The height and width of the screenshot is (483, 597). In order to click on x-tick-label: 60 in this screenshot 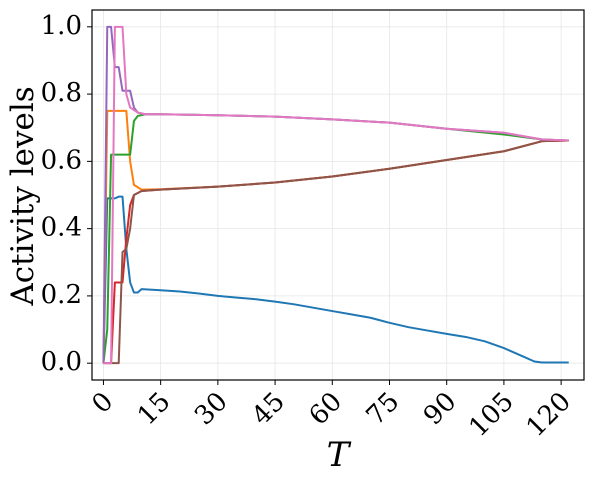, I will do `click(326, 409)`.